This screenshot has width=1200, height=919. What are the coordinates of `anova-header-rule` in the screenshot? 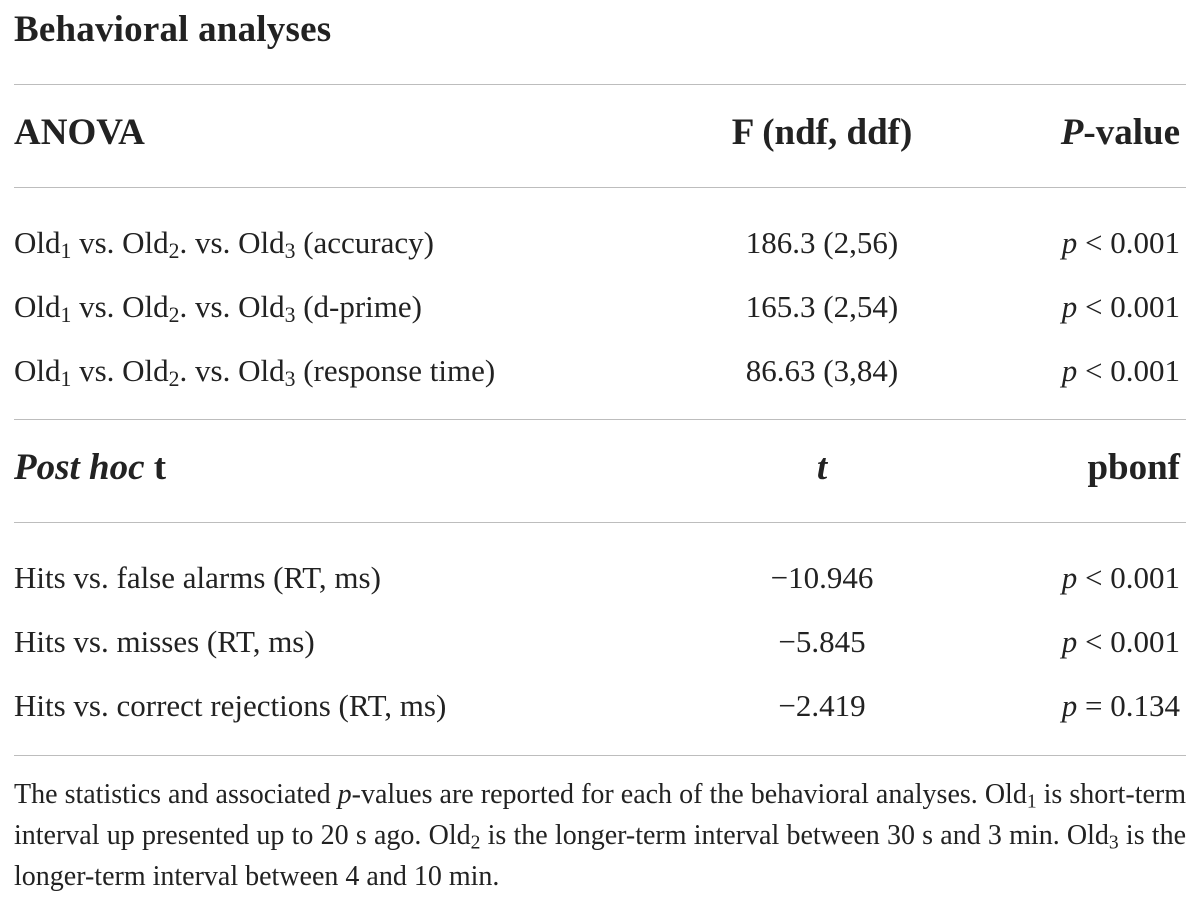 It's located at (600, 187).